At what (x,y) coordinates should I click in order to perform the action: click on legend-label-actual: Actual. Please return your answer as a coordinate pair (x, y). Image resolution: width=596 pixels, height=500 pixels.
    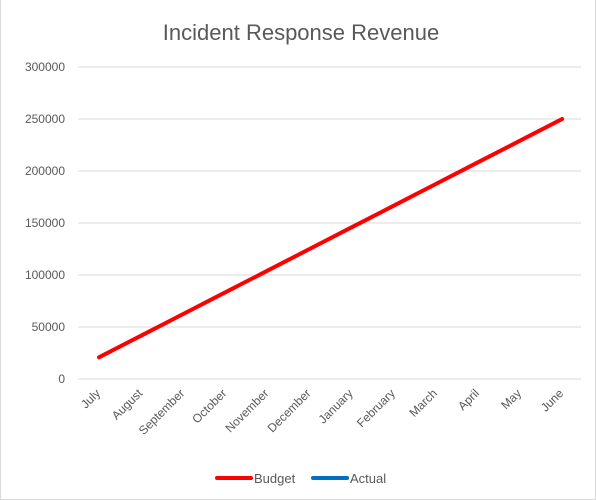
    Looking at the image, I should click on (368, 478).